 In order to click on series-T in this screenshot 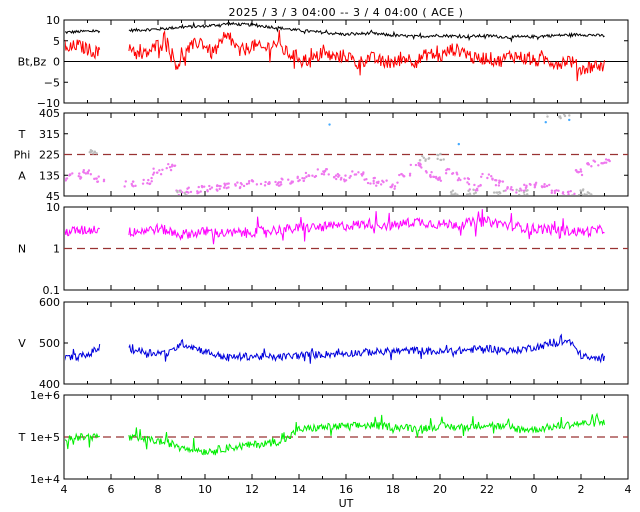, I will do `click(335, 434)`.